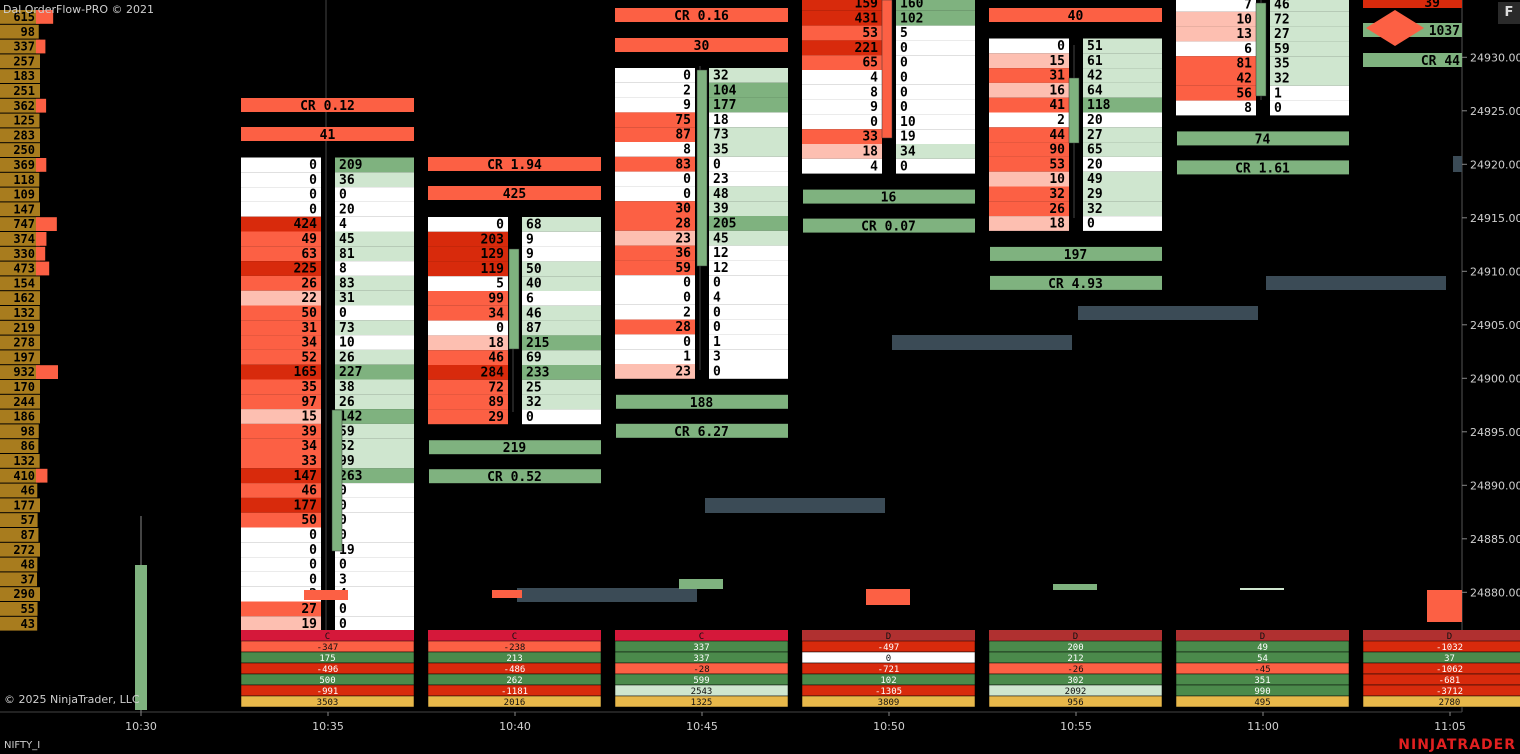 The image size is (1520, 754). Describe the element at coordinates (1057, 209) in the screenshot. I see `bid-value: 26` at that location.